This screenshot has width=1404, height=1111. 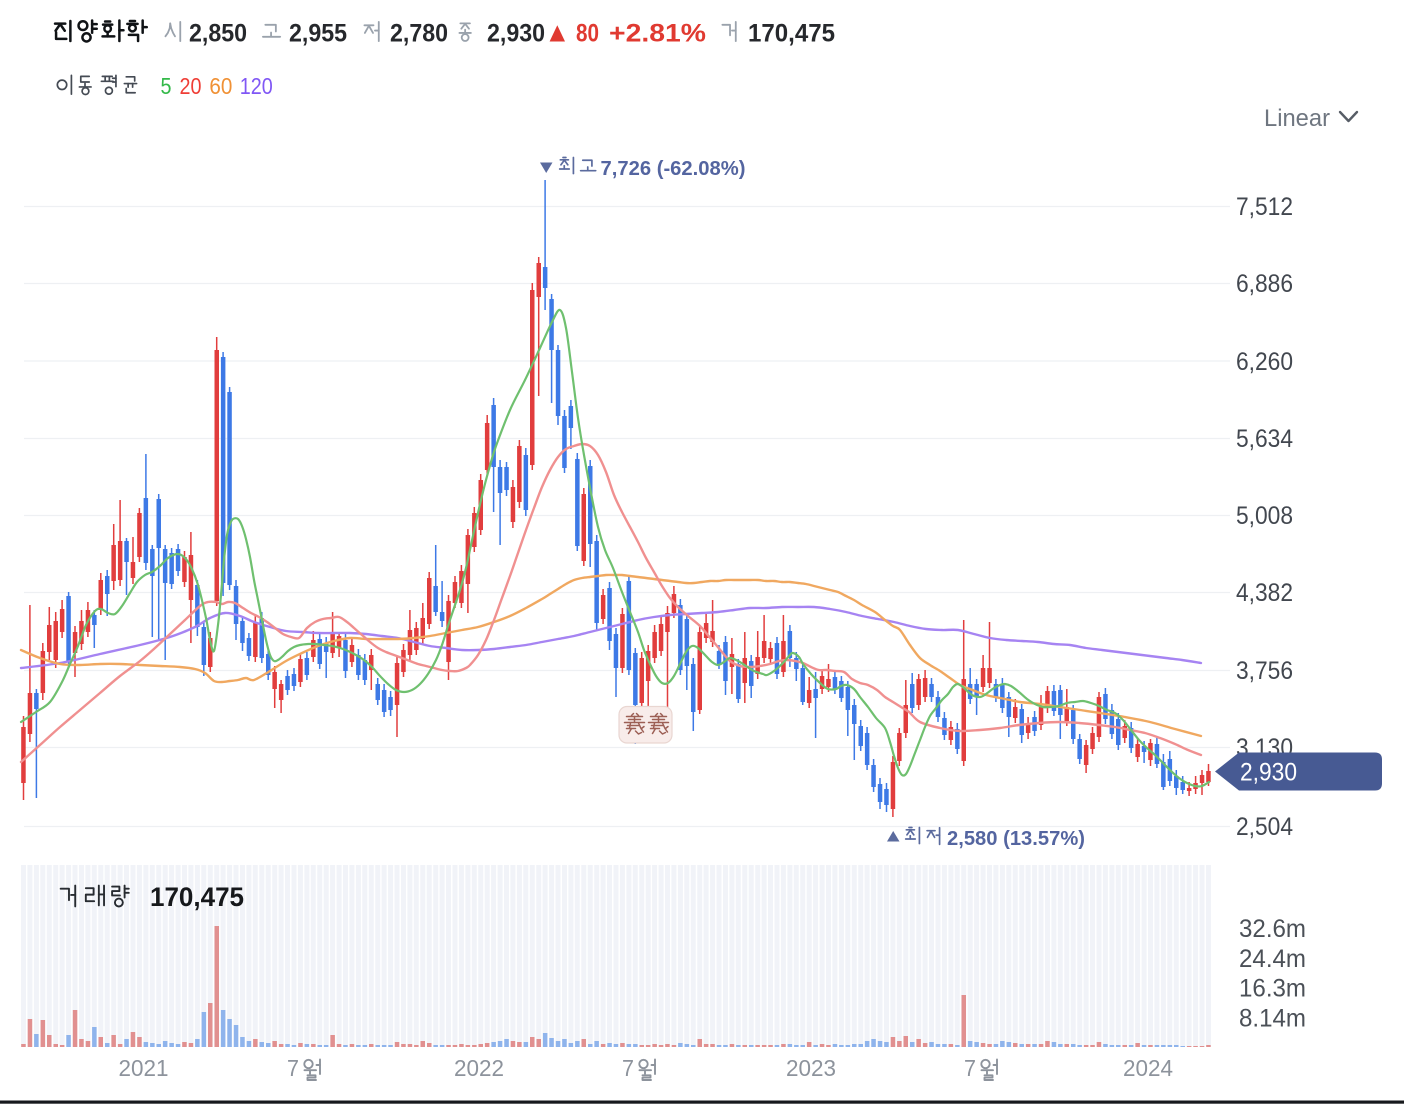 What do you see at coordinates (1264, 439) in the screenshot?
I see `svg-text: 5,634` at bounding box center [1264, 439].